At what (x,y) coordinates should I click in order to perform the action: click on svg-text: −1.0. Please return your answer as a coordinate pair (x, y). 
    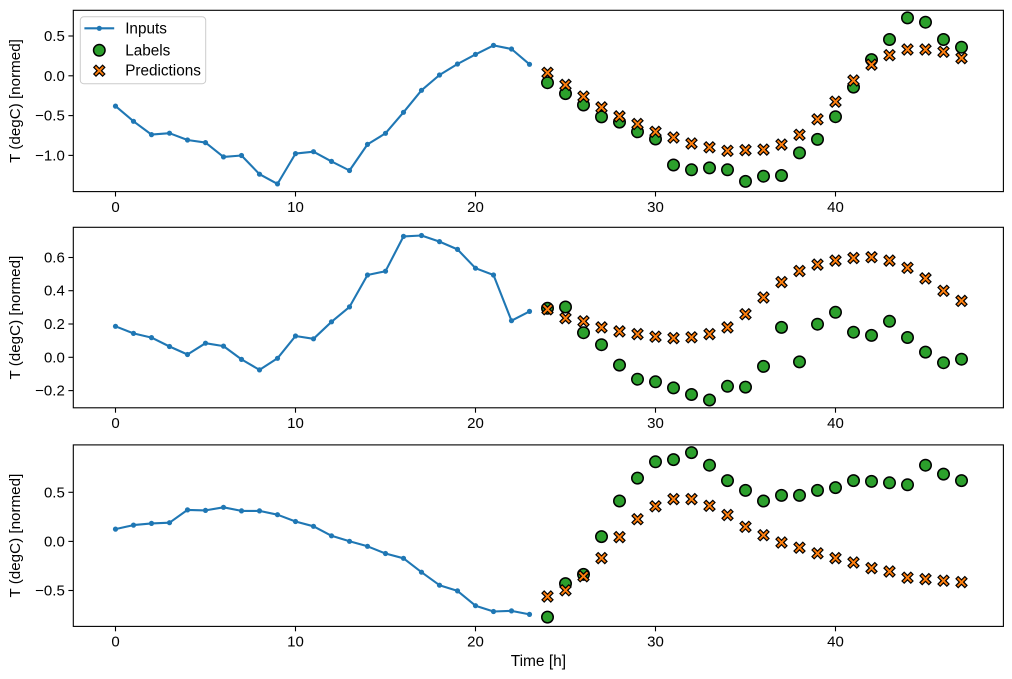
    Looking at the image, I should click on (50, 155).